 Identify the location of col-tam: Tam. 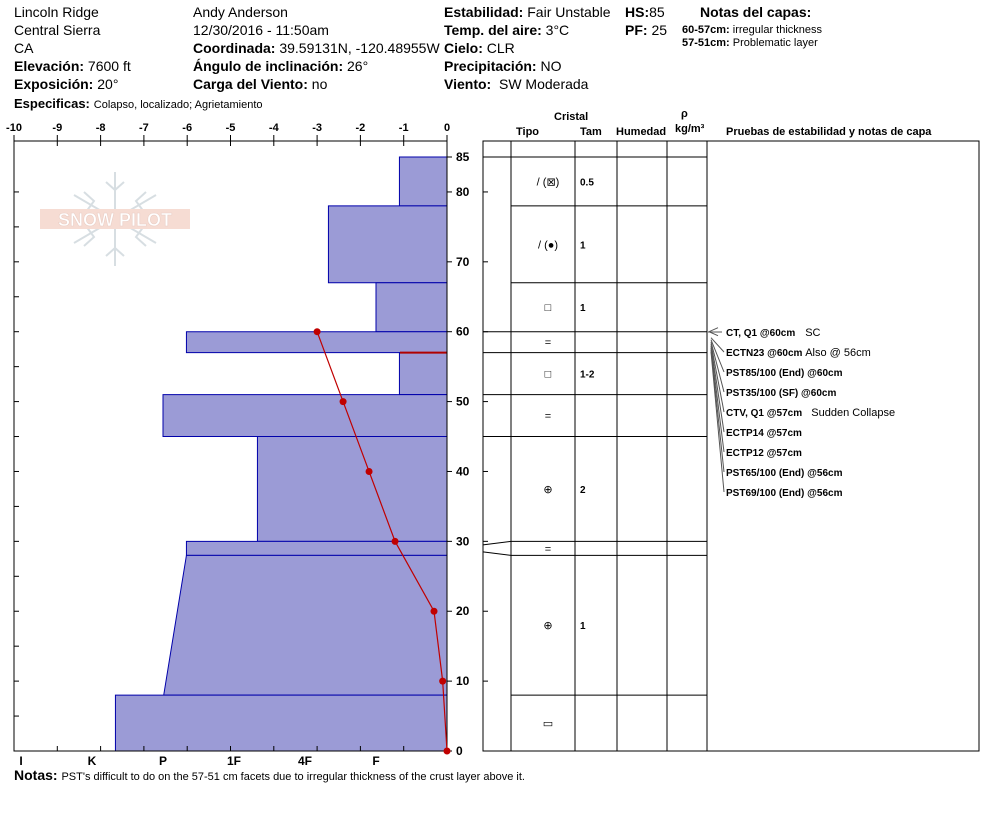
(591, 132).